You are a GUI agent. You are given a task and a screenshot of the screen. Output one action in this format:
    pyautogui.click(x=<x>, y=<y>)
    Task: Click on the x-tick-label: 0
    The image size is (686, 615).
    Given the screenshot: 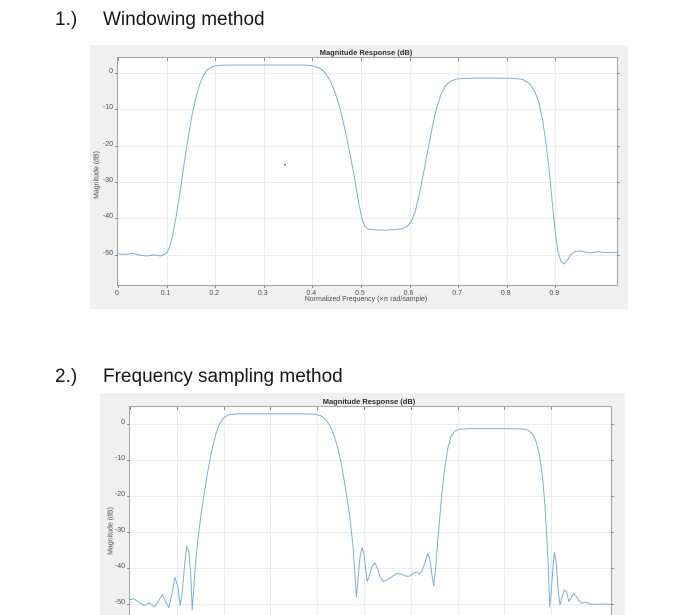 What is the action you would take?
    pyautogui.click(x=117, y=293)
    